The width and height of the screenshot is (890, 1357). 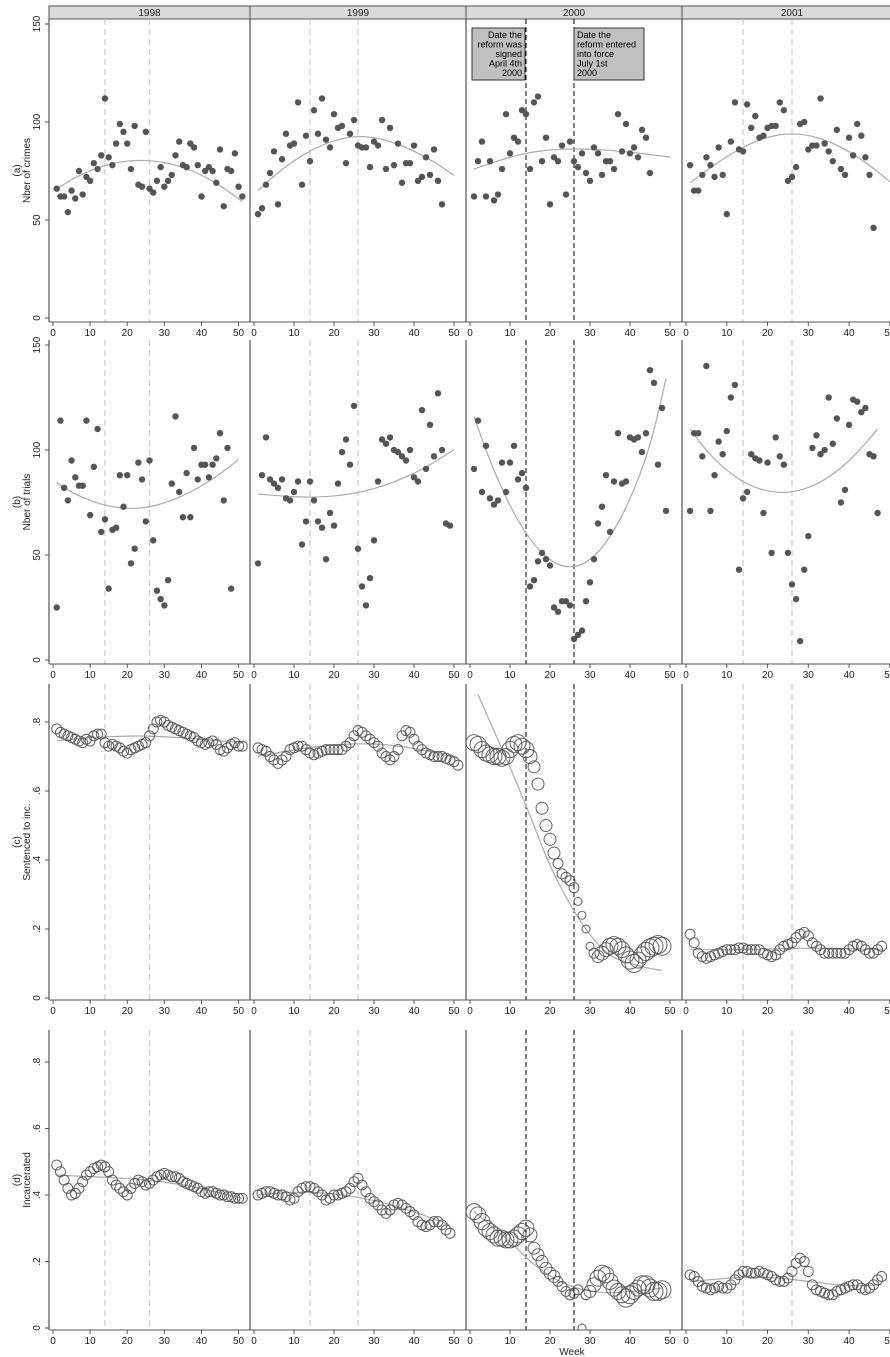 What do you see at coordinates (37, 344) in the screenshot?
I see `y-tick-label: 150` at bounding box center [37, 344].